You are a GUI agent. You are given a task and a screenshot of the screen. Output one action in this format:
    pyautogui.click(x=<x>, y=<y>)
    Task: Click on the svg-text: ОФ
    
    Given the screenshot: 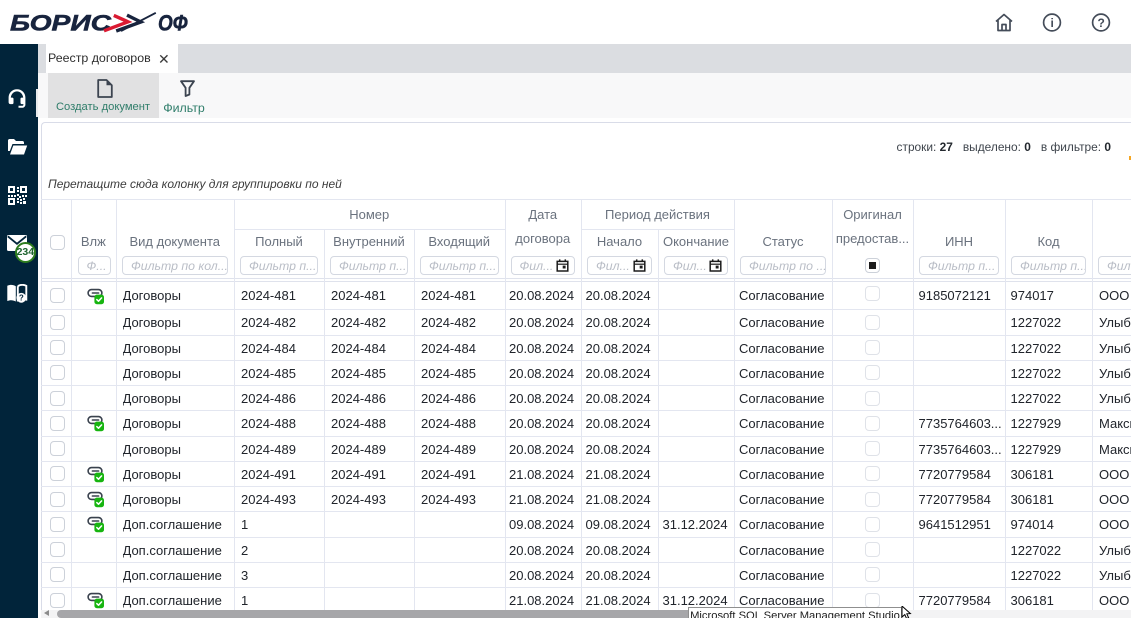 What is the action you would take?
    pyautogui.click(x=173, y=23)
    